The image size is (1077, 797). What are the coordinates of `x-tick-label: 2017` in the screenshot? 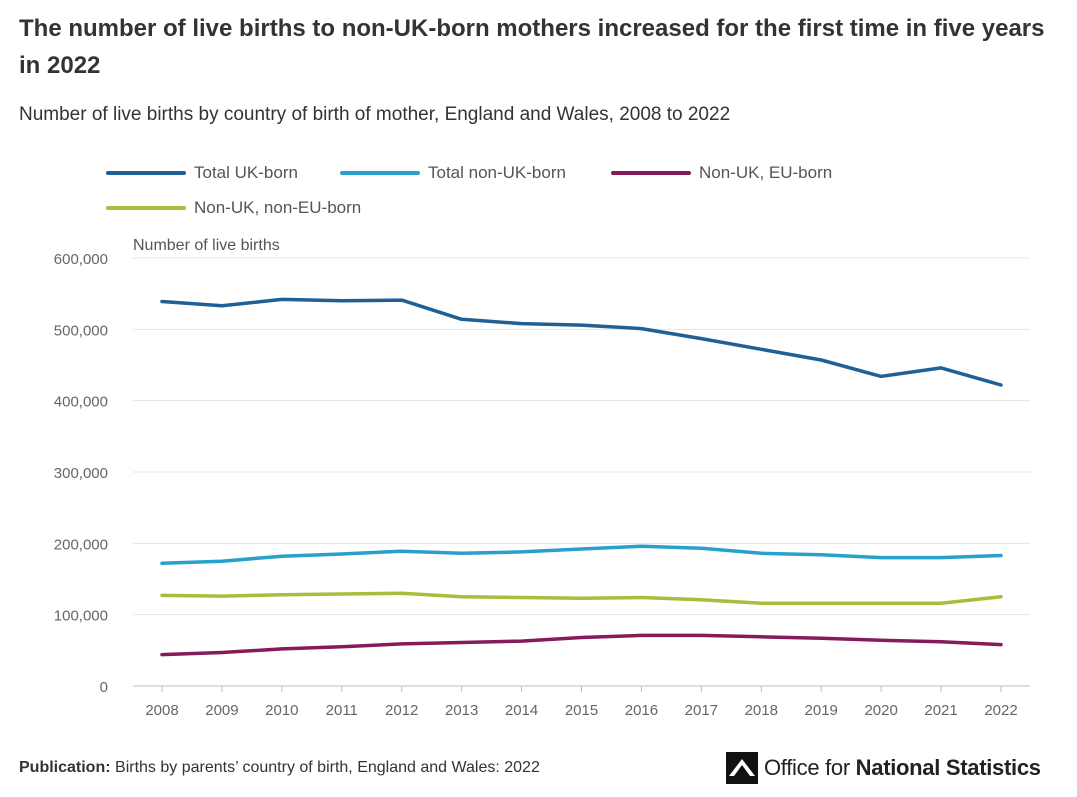 It's located at (701, 710).